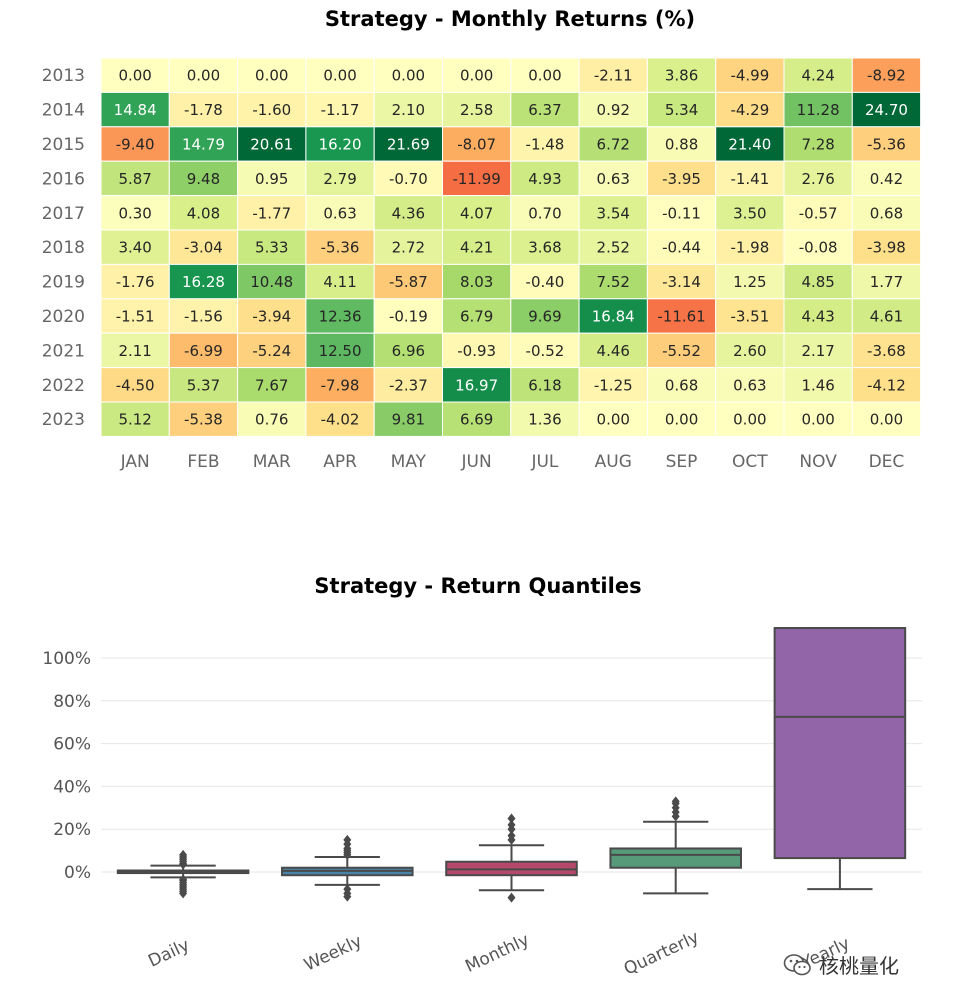  What do you see at coordinates (340, 316) in the screenshot?
I see `heatmap-cell-2020-APR` at bounding box center [340, 316].